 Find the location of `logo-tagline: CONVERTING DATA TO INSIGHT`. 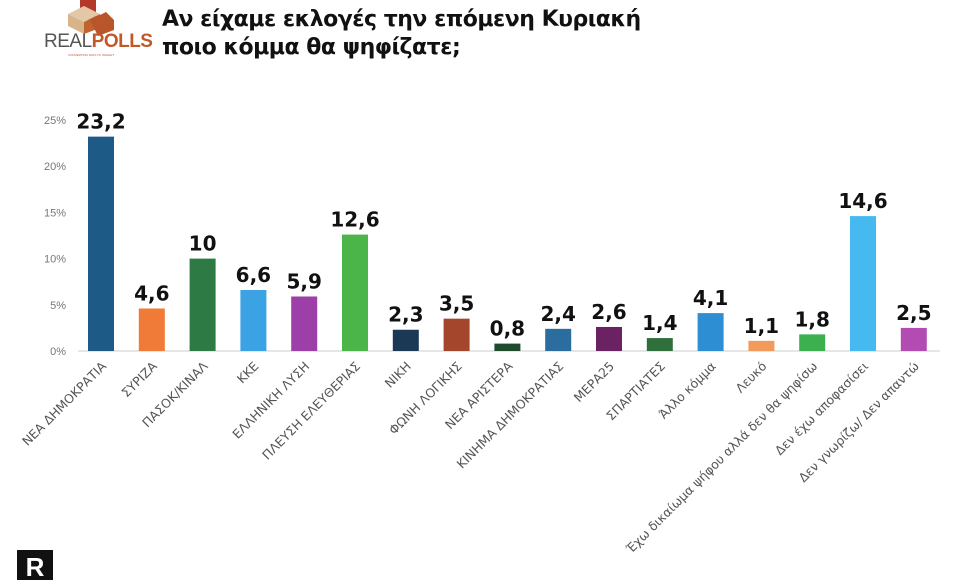

logo-tagline: CONVERTING DATA TO INSIGHT is located at coordinates (91, 55).